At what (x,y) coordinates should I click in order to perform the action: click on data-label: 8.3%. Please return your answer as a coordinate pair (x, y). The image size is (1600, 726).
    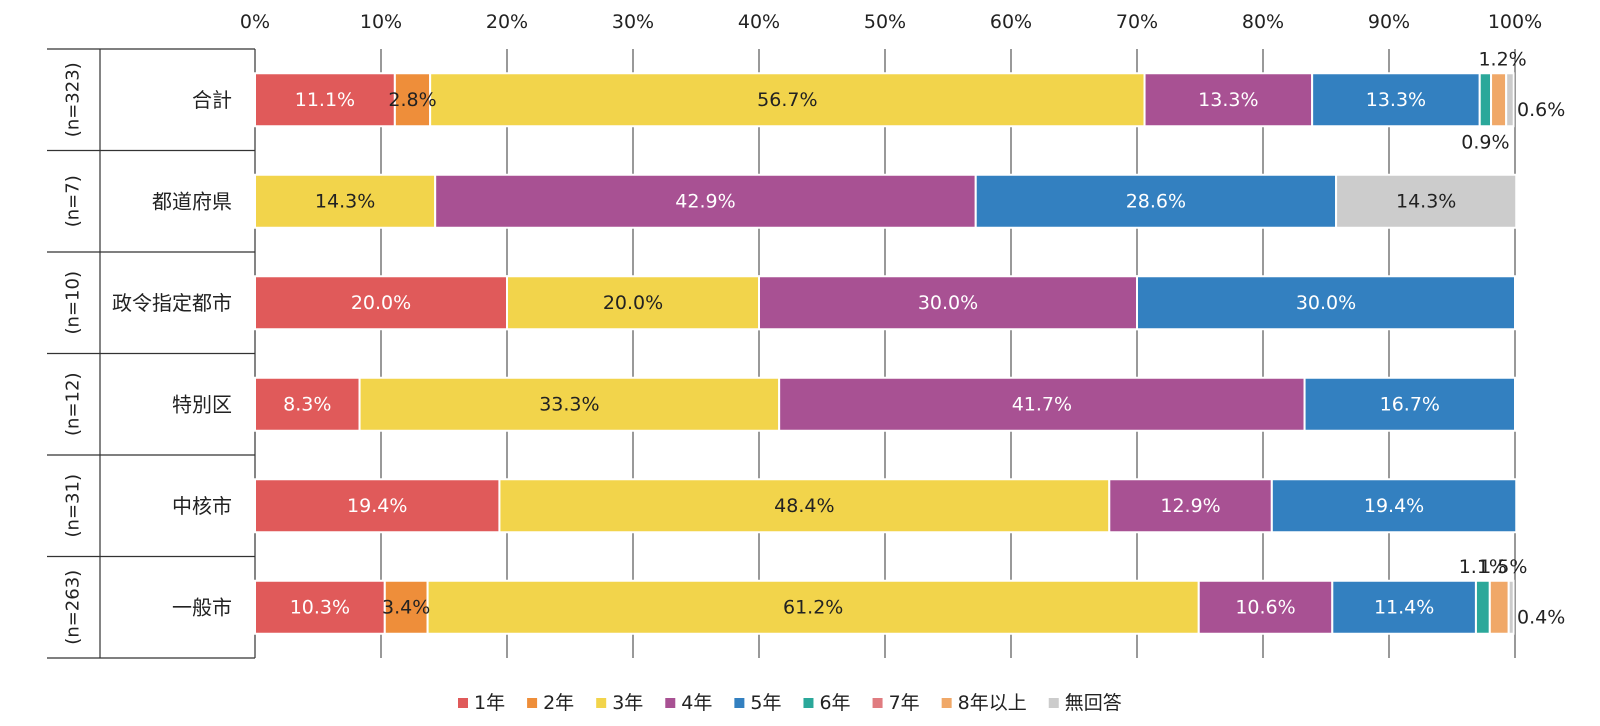
    Looking at the image, I should click on (307, 404).